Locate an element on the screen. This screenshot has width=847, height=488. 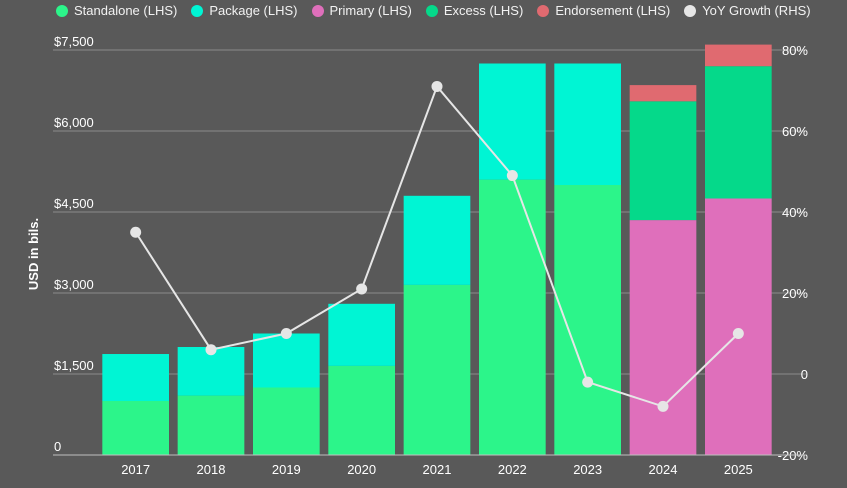
x-tick-label: 2020 is located at coordinates (361, 469).